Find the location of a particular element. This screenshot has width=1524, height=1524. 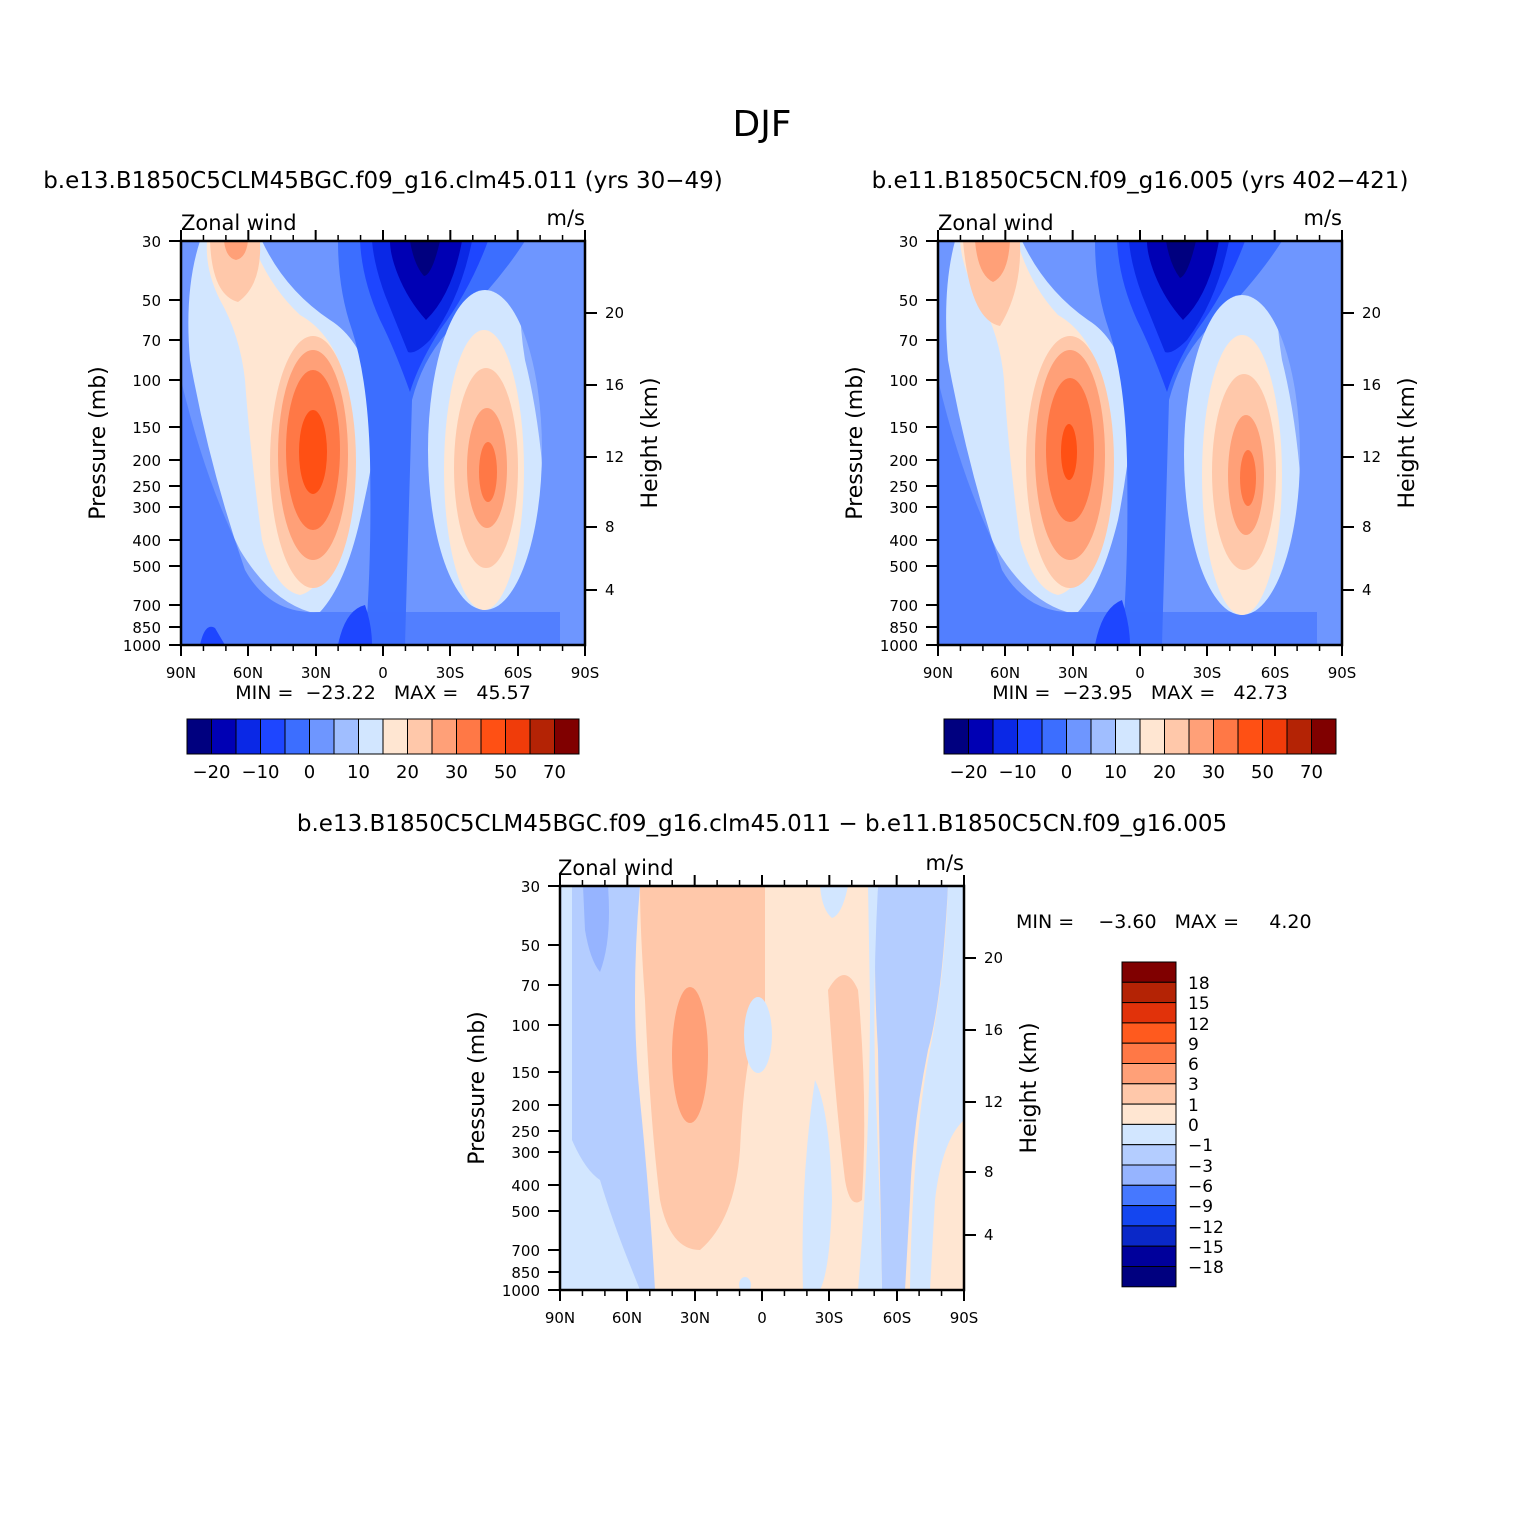

surface-neg-dot is located at coordinates (745, 1283).